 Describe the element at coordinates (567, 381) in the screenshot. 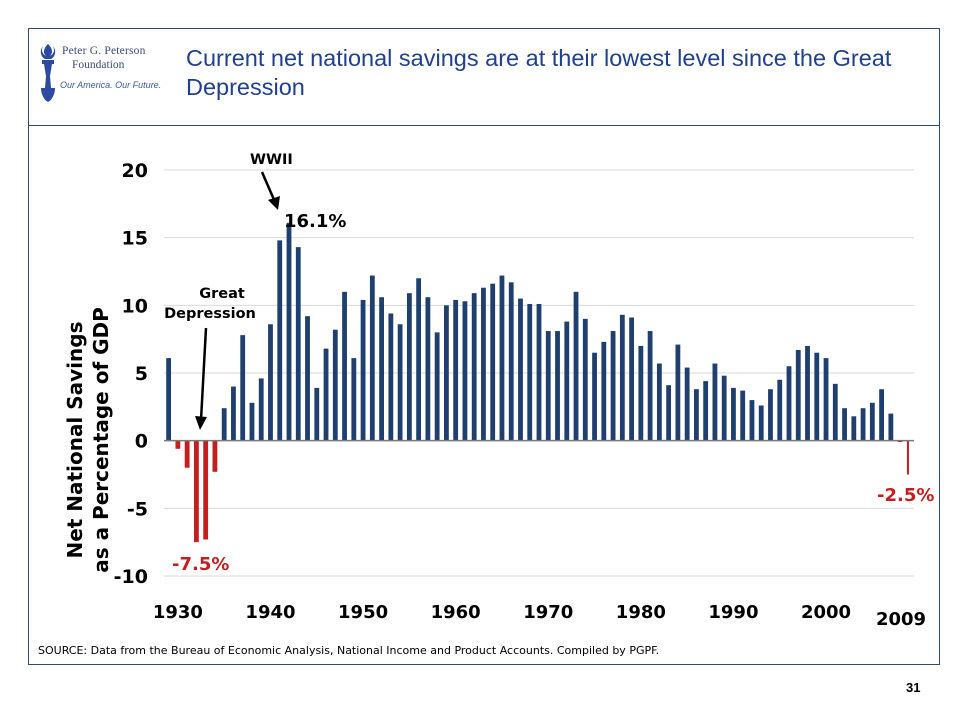

I see `bar-1972` at that location.